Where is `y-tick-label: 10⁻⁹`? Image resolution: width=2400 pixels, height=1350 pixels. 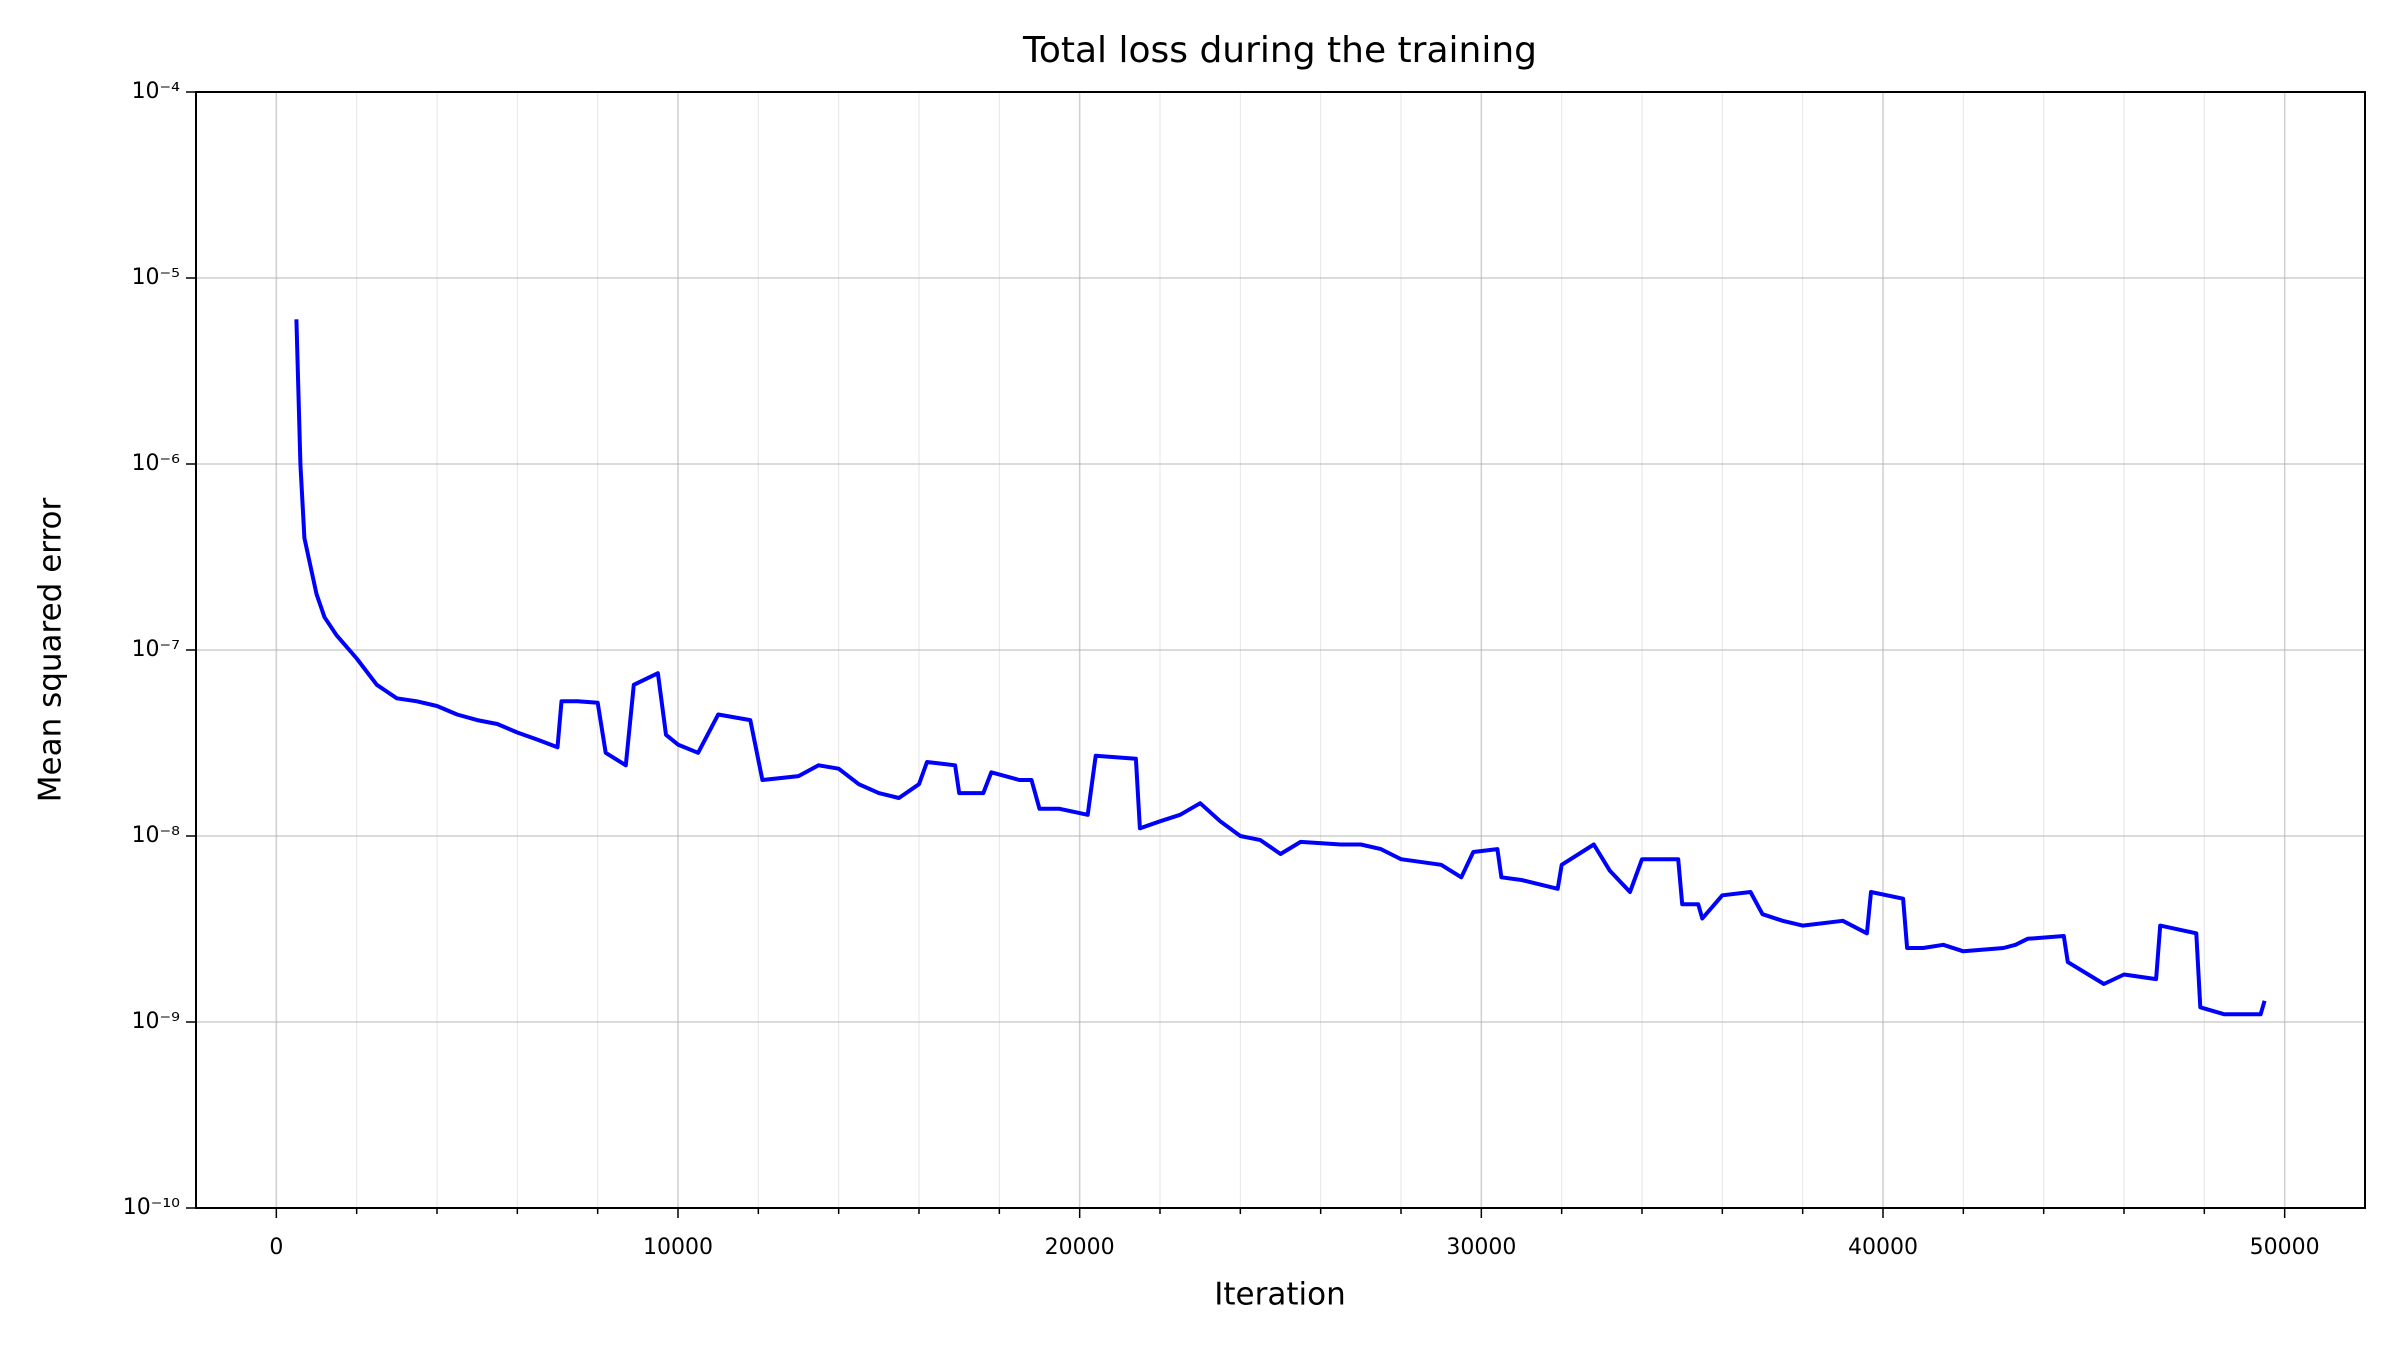
y-tick-label: 10⁻⁹ is located at coordinates (156, 1021).